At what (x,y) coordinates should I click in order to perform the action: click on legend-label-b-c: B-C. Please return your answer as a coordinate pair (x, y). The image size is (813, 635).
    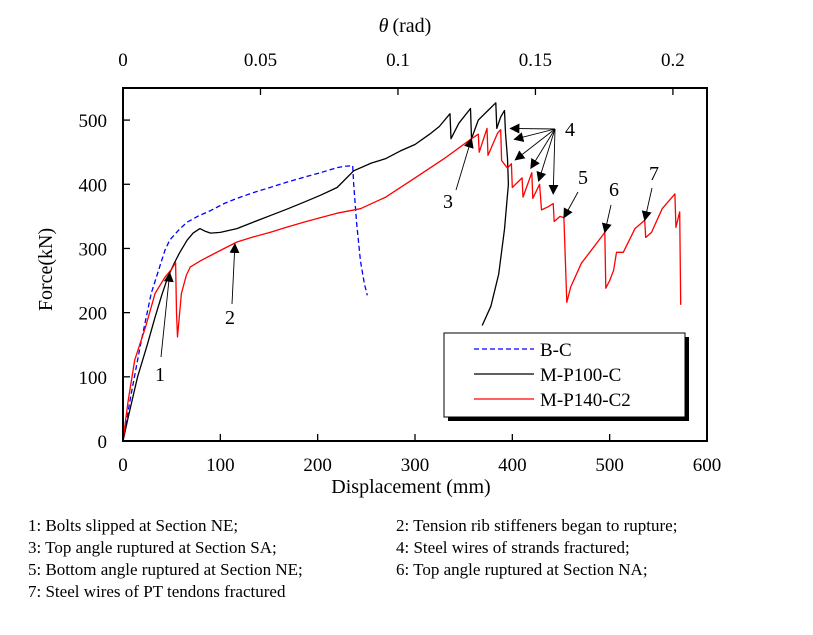
    Looking at the image, I should click on (556, 350).